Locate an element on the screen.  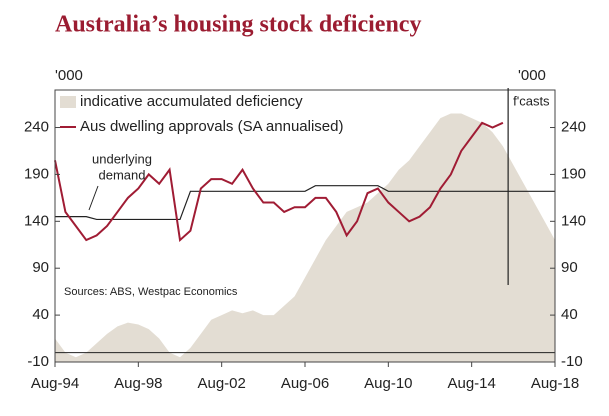
annotation: demand is located at coordinates (122, 174).